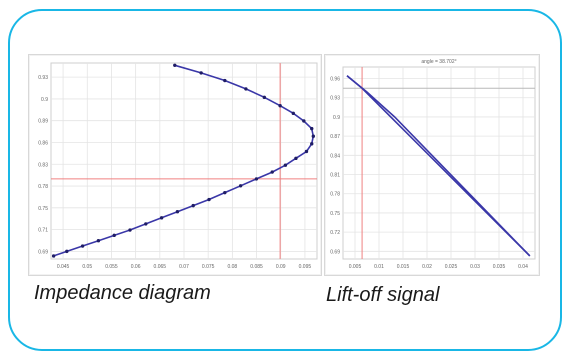 This screenshot has width=572, height=356. I want to click on x-tick-label: 0.03, so click(475, 267).